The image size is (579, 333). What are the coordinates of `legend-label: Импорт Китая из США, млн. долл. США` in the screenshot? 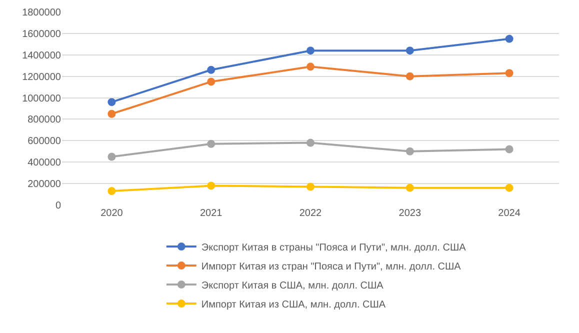 It's located at (293, 304).